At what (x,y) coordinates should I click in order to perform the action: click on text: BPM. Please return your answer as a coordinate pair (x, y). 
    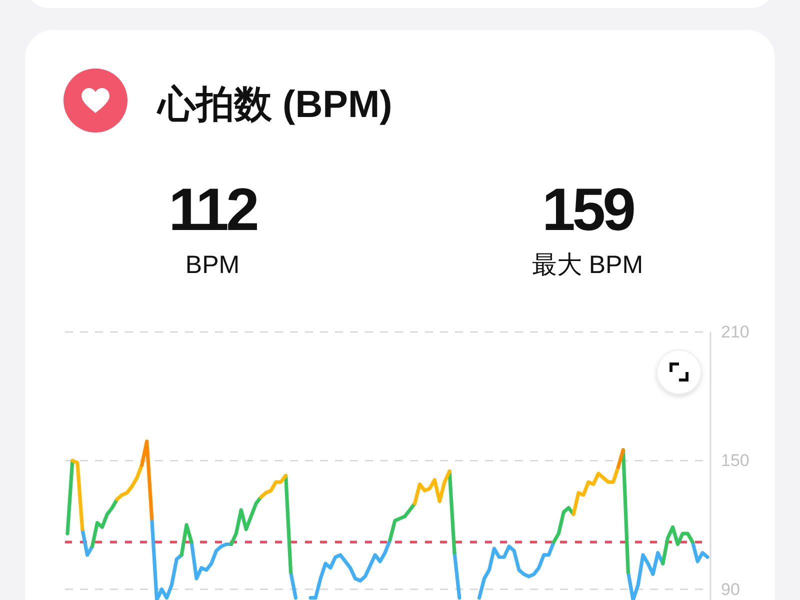
    Looking at the image, I should click on (212, 265).